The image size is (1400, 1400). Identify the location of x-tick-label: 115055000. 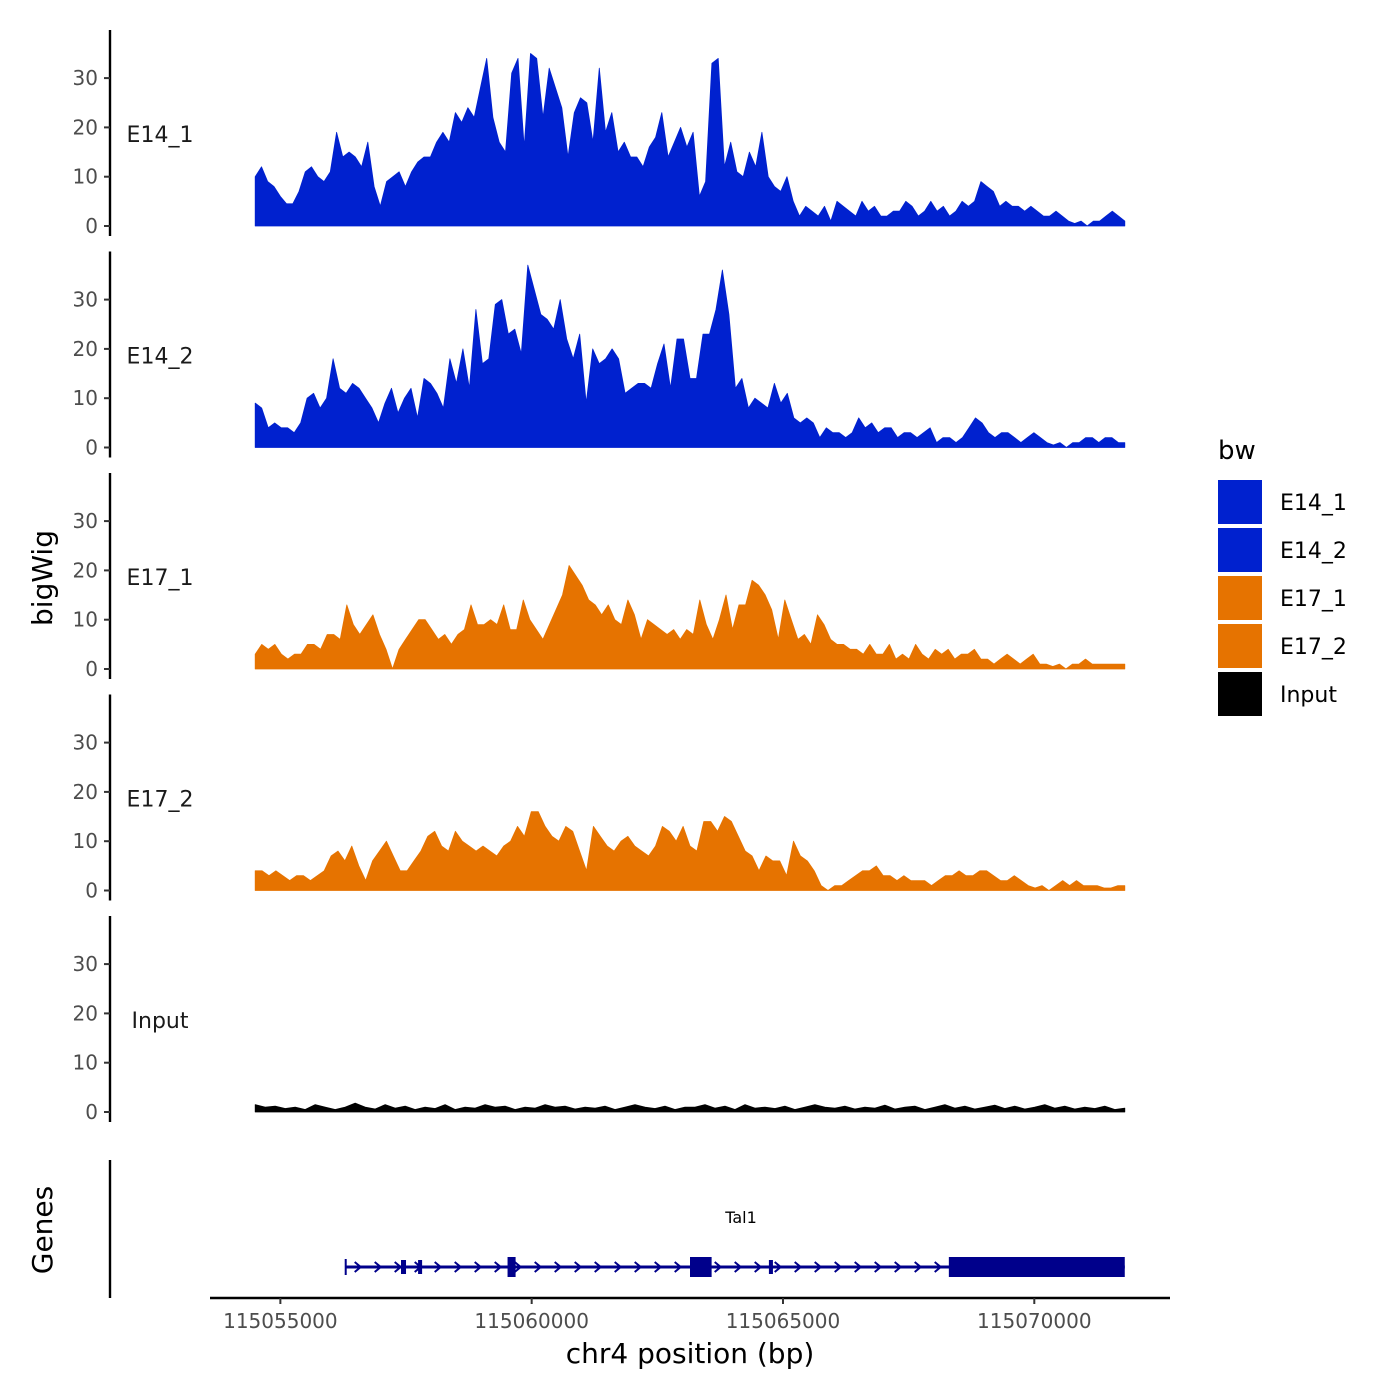
(280, 1321).